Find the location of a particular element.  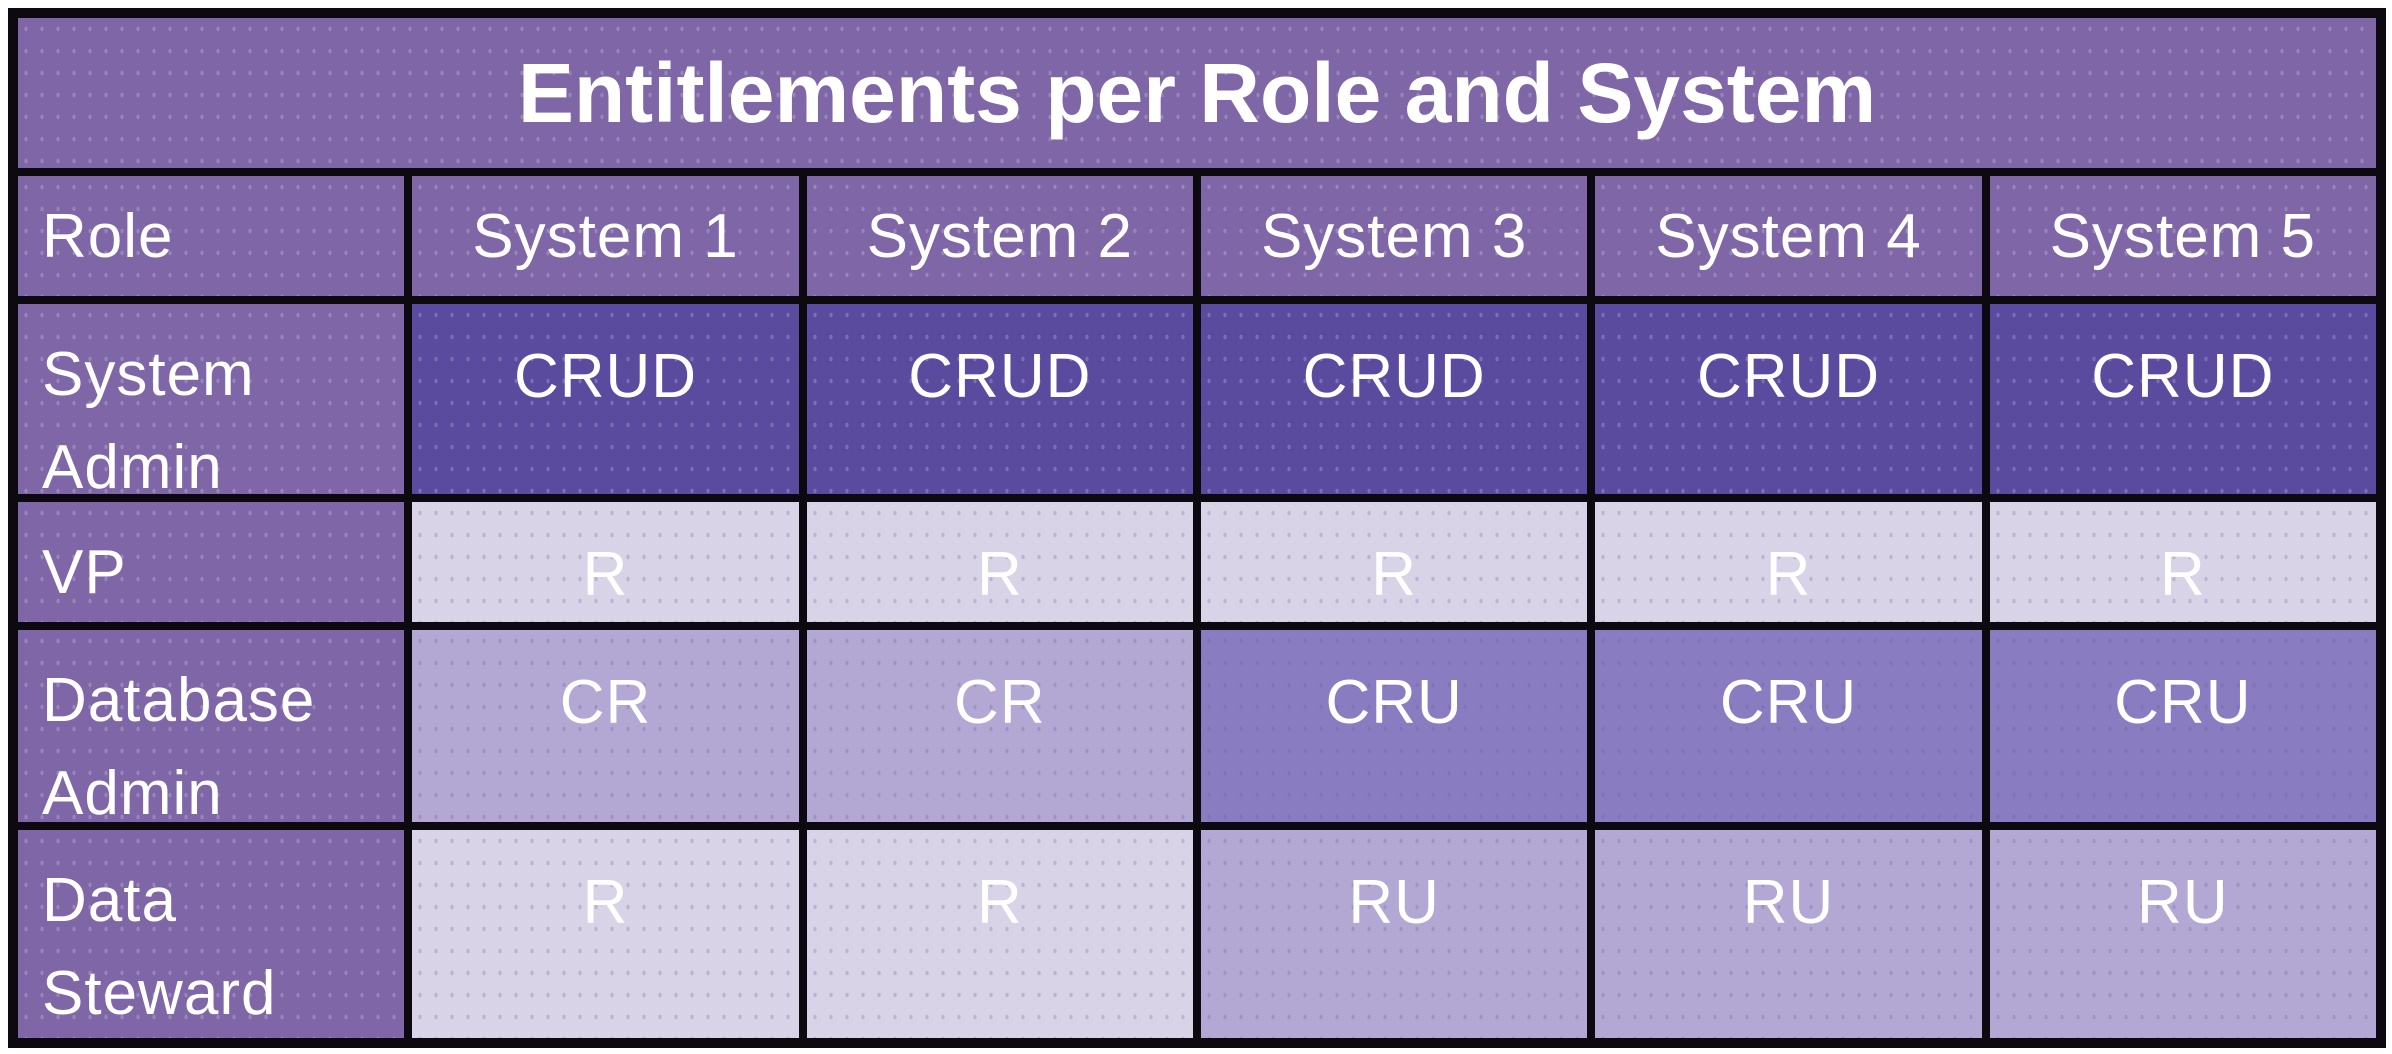

column-header-system-5: System 5 is located at coordinates (2182, 236).